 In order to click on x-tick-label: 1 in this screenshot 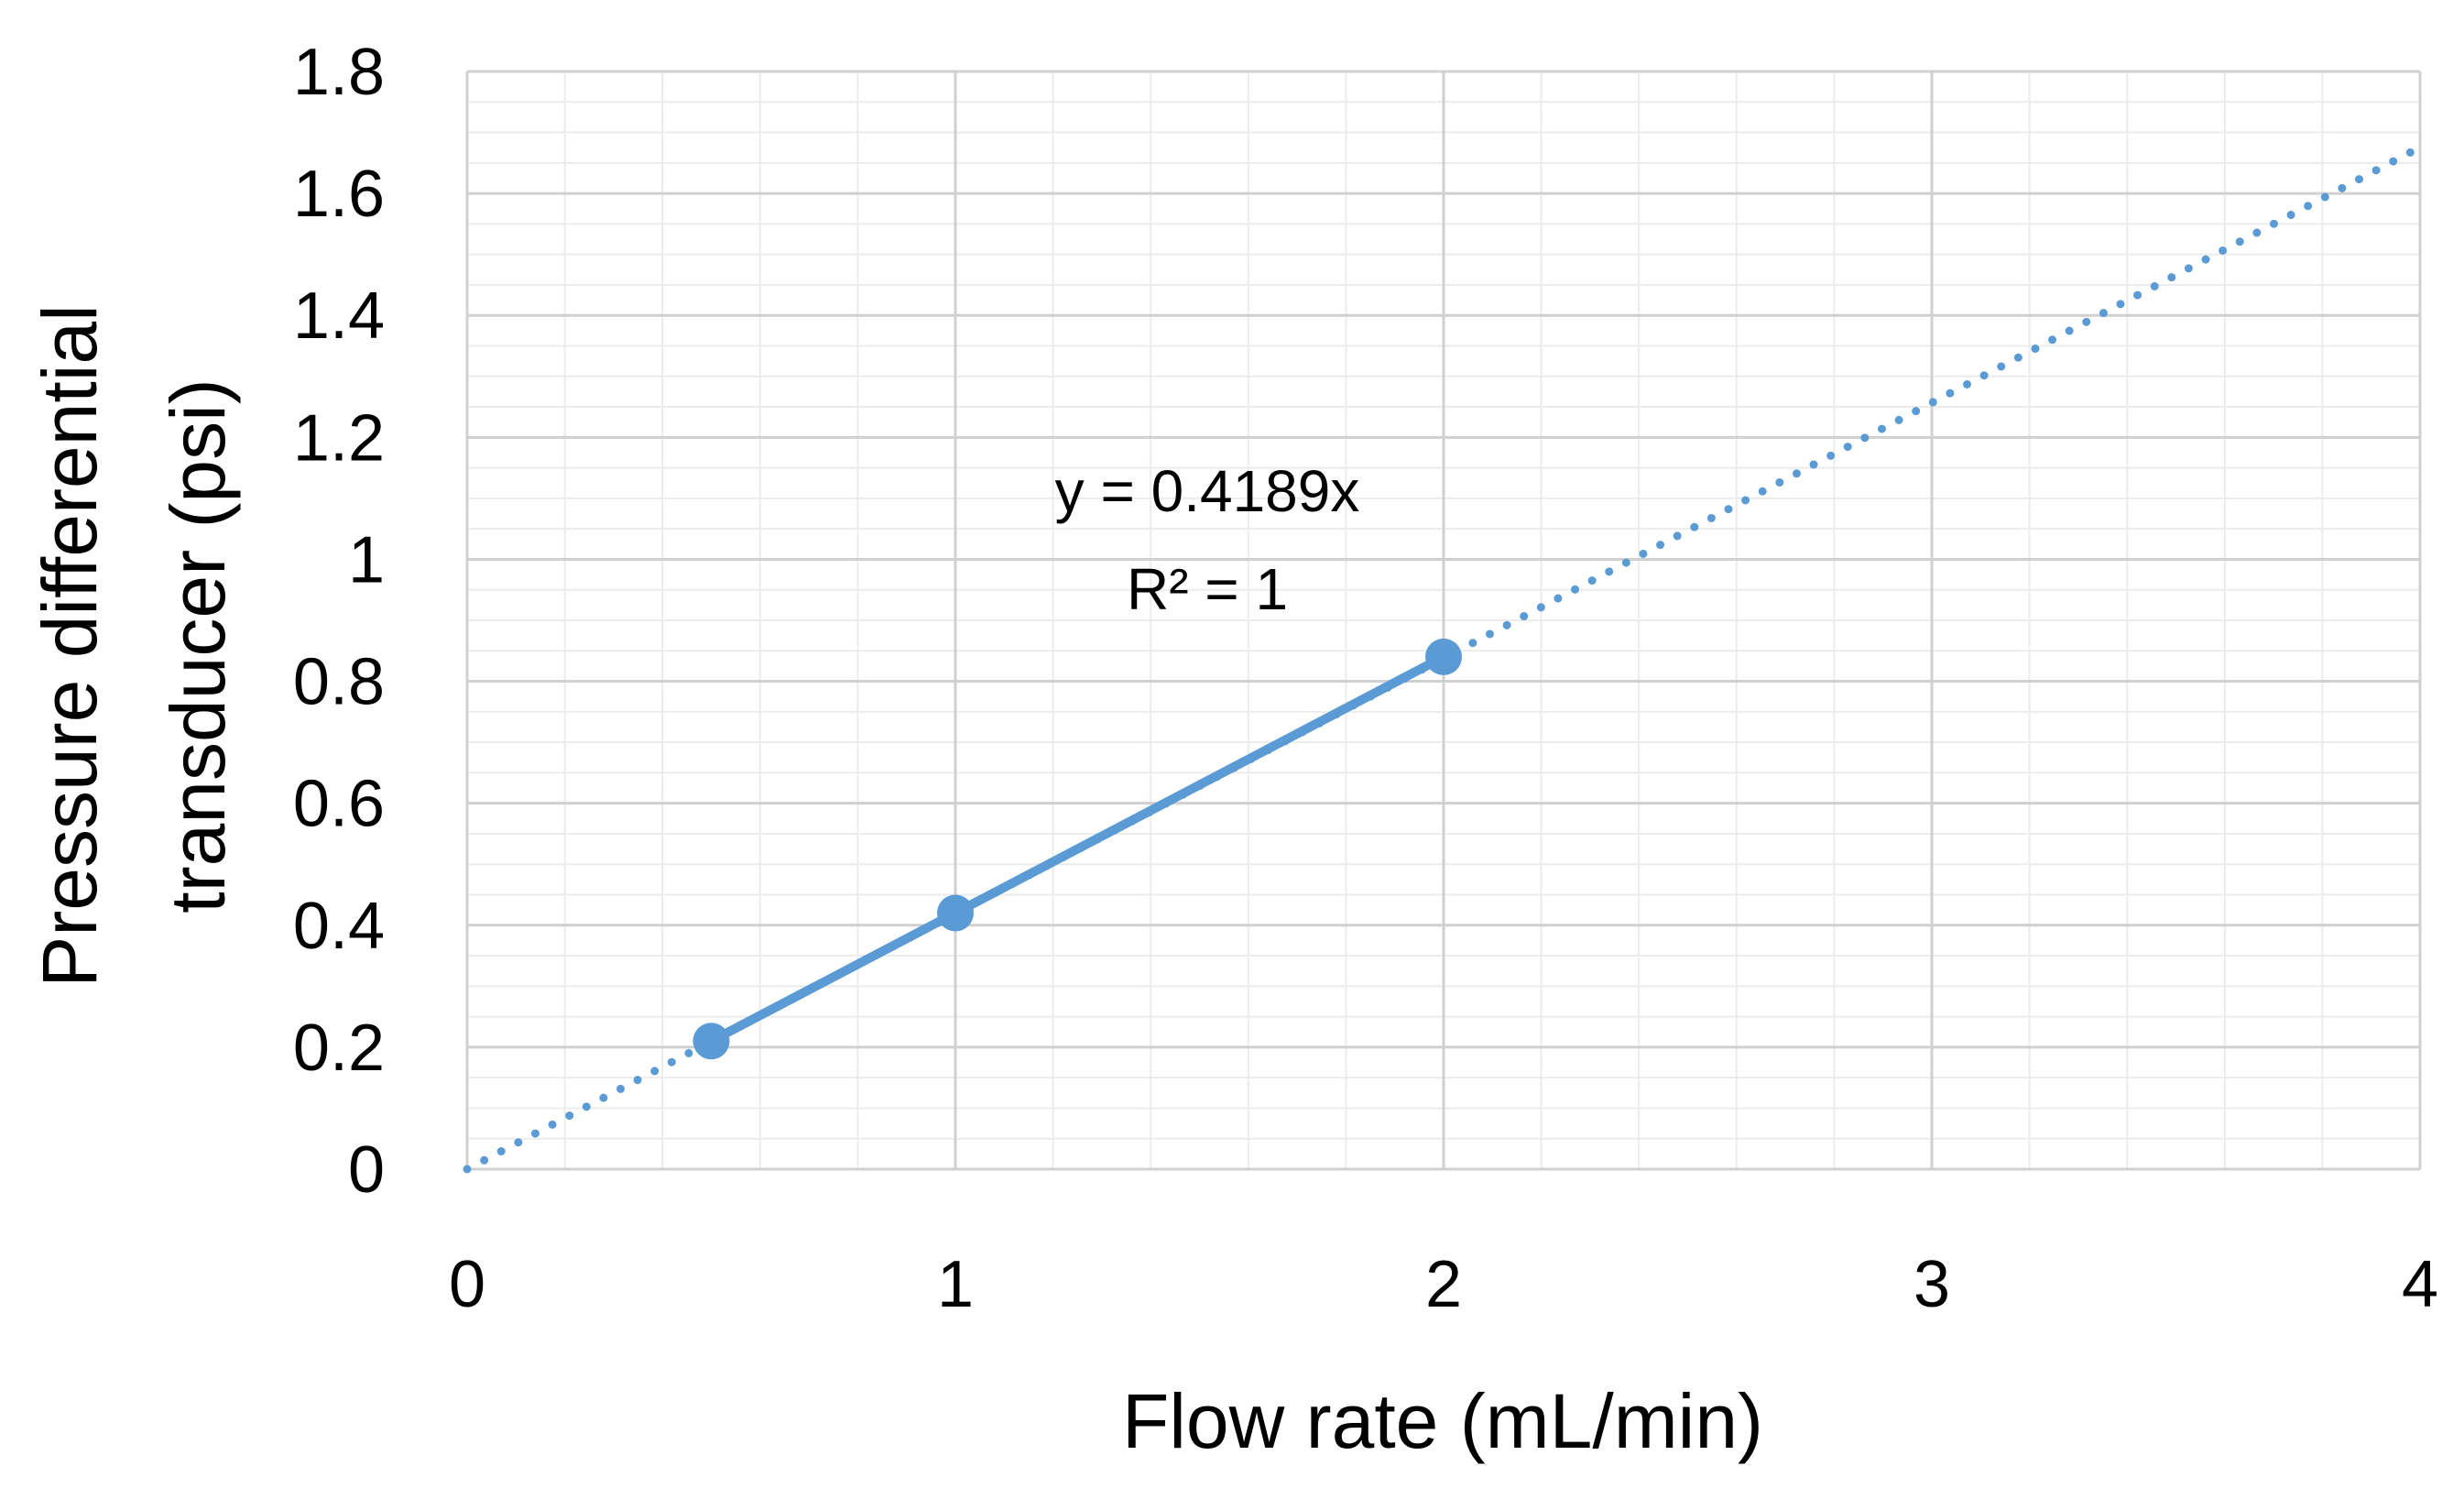, I will do `click(955, 1284)`.